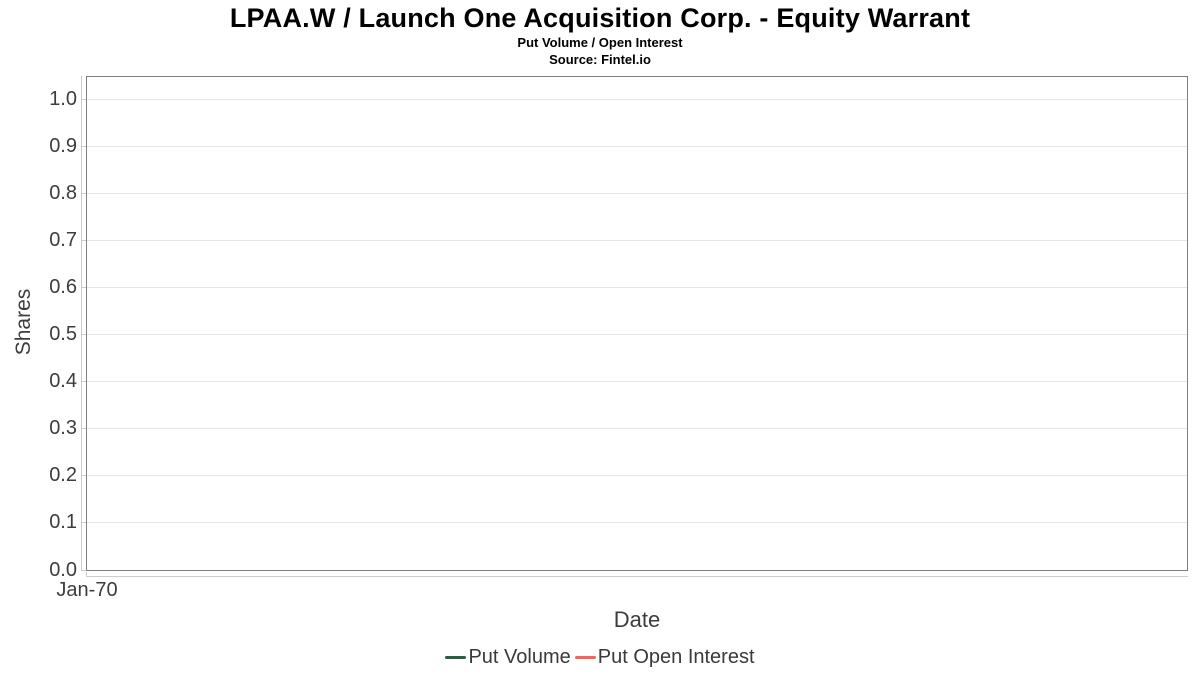 Image resolution: width=1200 pixels, height=675 pixels. Describe the element at coordinates (63, 240) in the screenshot. I see `y-tick-label: 0.7` at that location.